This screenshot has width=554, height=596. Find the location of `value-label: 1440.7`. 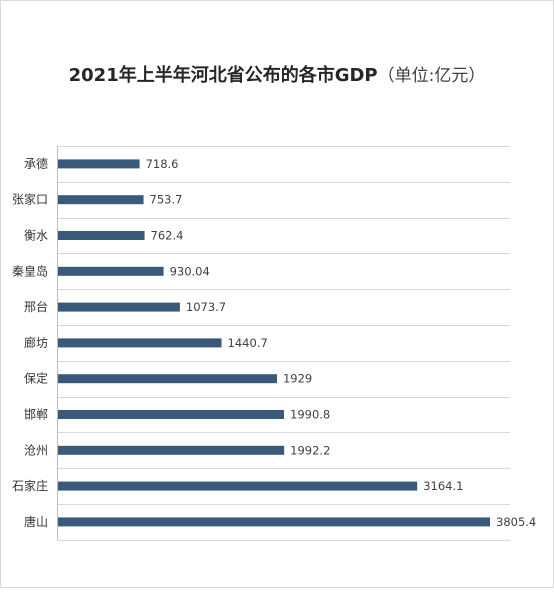

value-label: 1440.7 is located at coordinates (248, 343).